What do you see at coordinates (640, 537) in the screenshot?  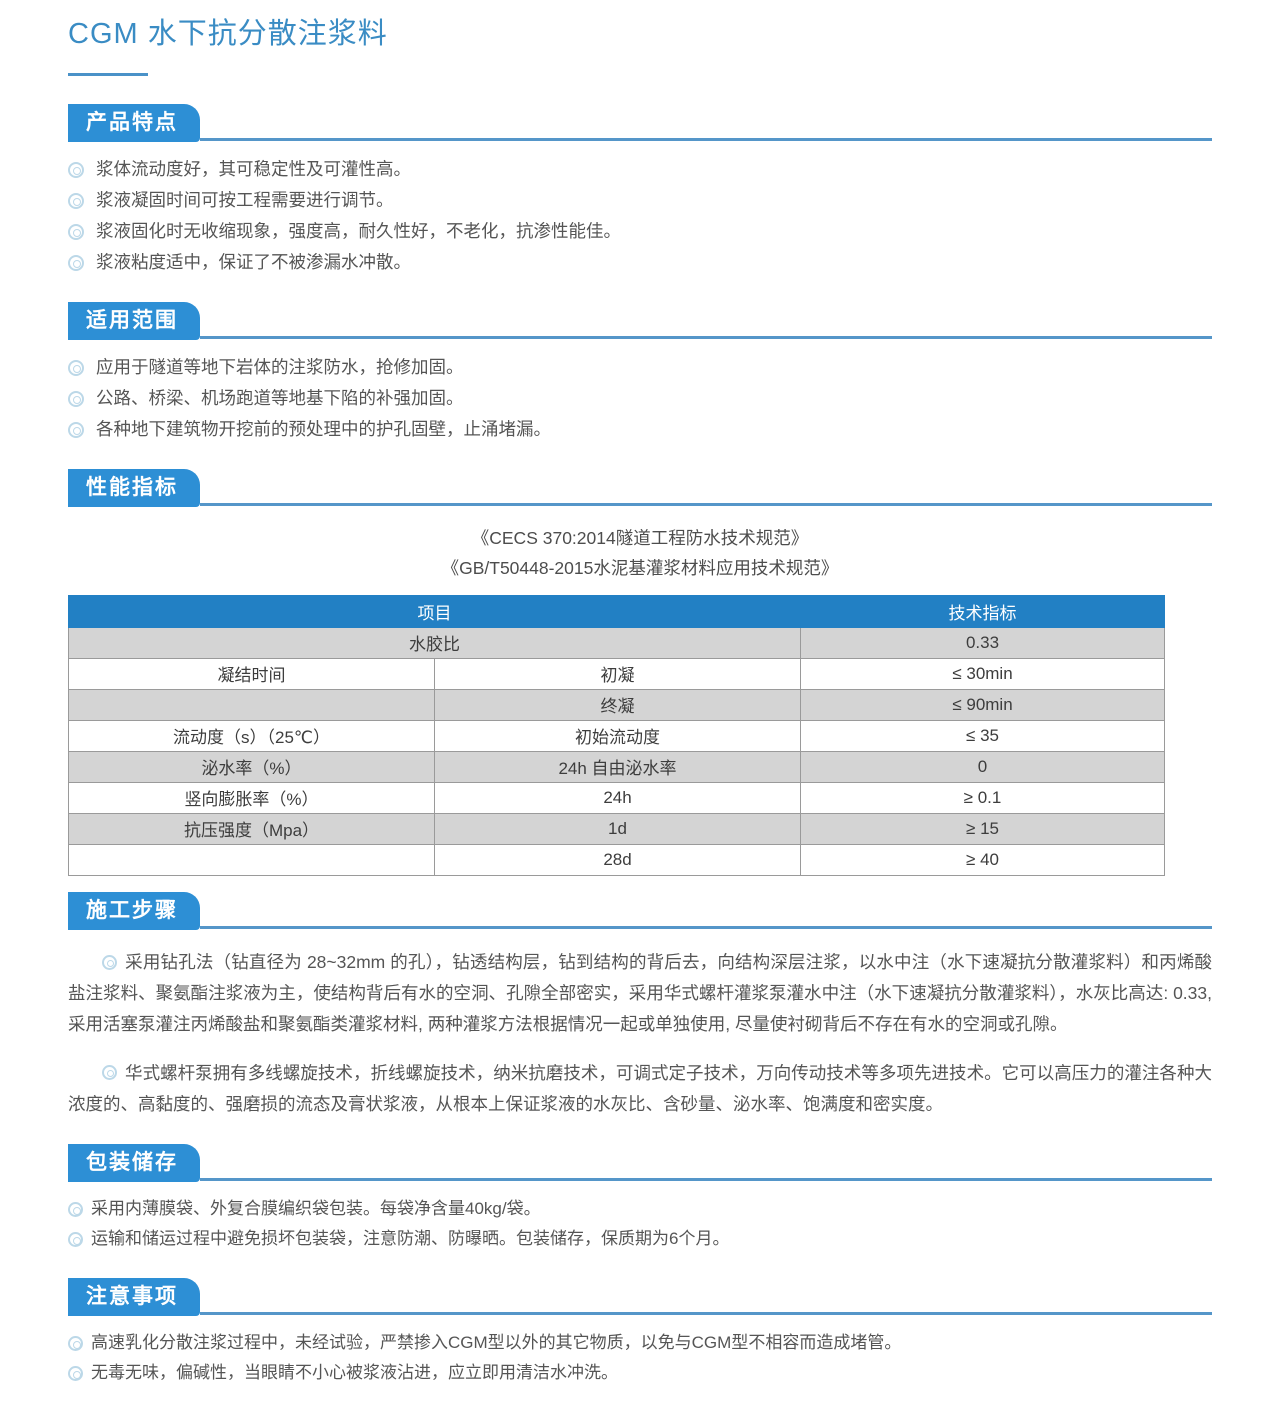 I see `standard-reference-line: 《CECS 370:2014隧道工程防水技术规范》` at bounding box center [640, 537].